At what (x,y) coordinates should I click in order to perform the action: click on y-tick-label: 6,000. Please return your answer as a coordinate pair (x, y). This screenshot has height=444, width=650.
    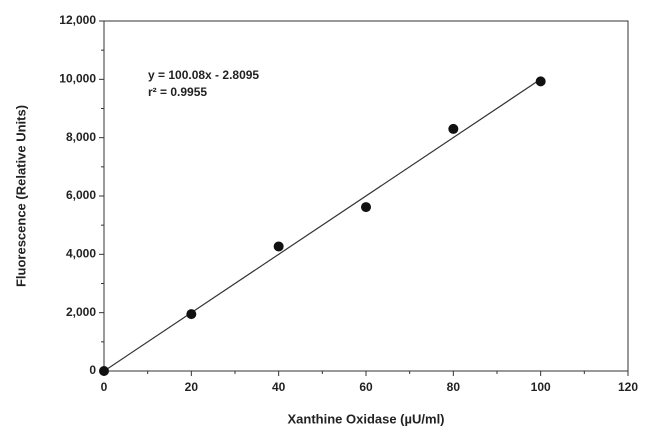
    Looking at the image, I should click on (81, 195).